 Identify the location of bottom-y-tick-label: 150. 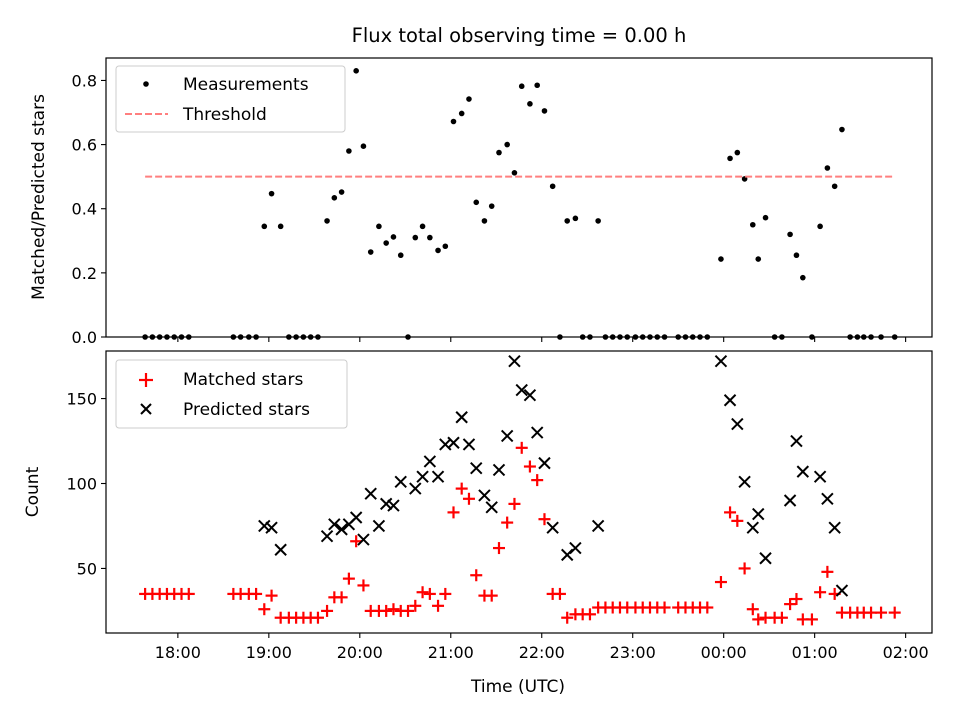
(81, 399).